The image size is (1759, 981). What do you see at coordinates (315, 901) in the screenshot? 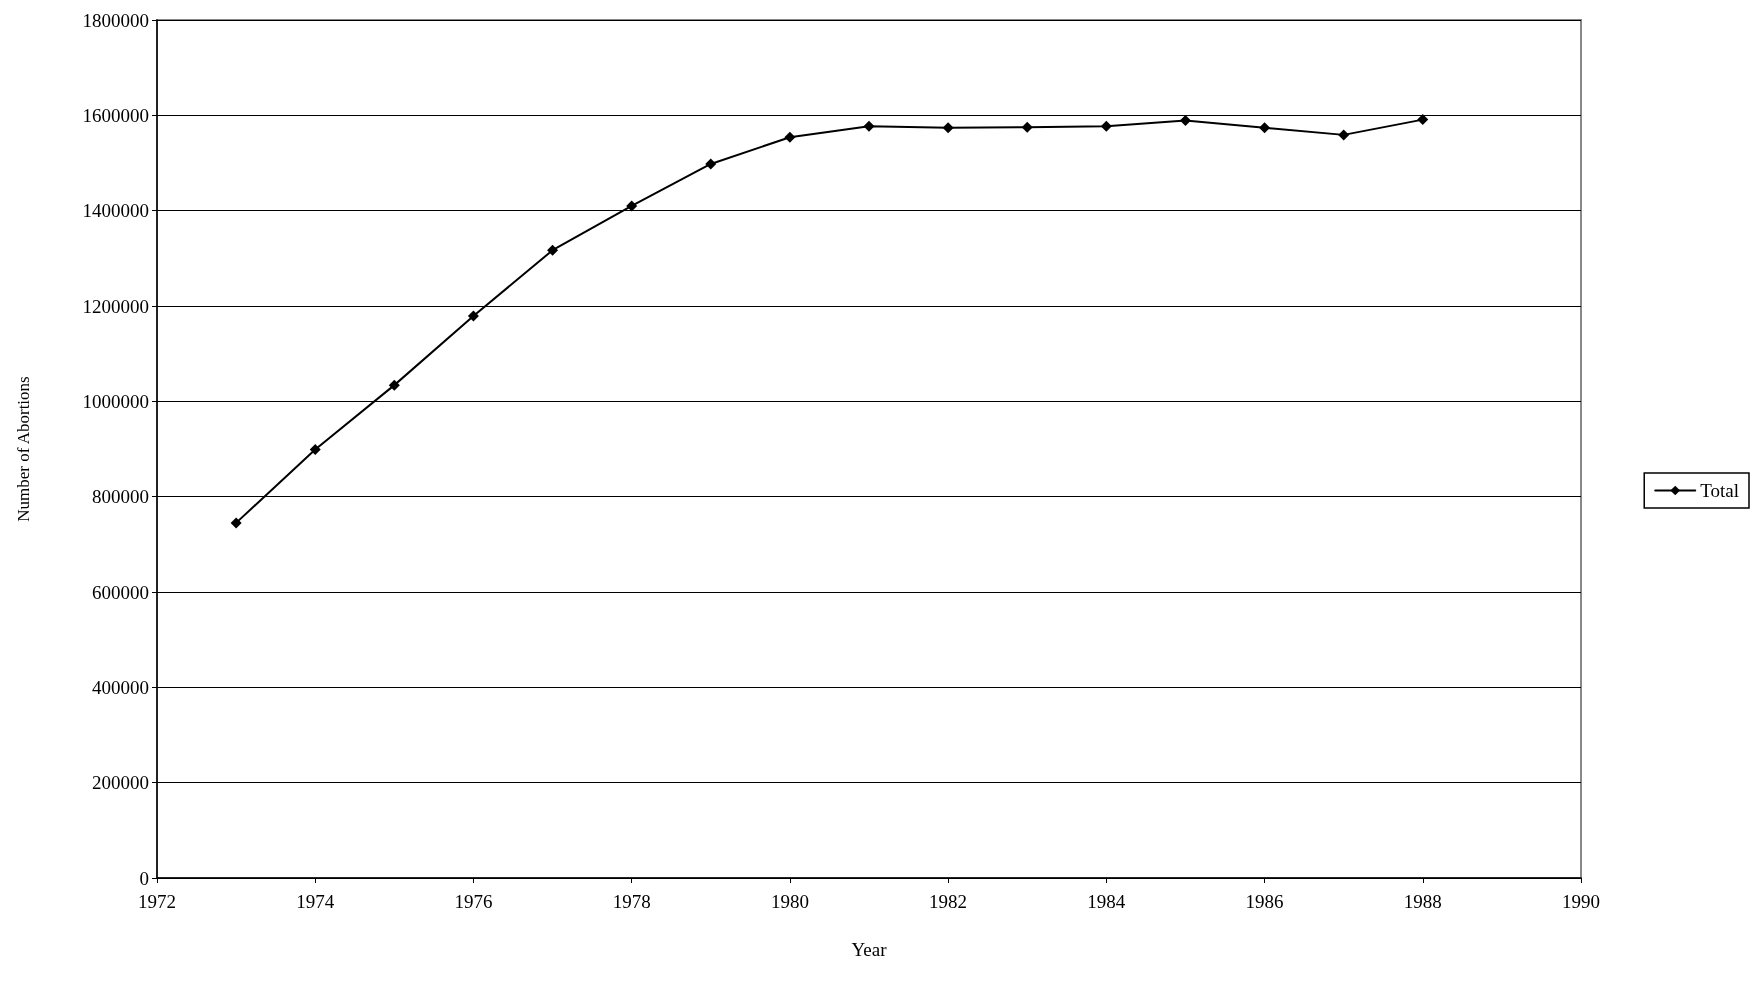
I see `x-tick-label: 1974` at bounding box center [315, 901].